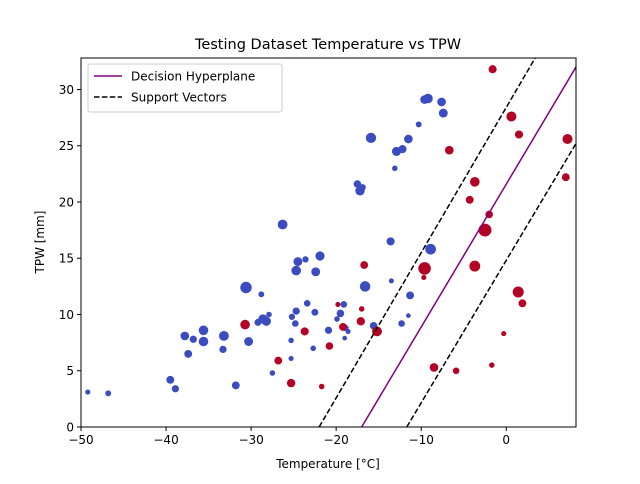  Describe the element at coordinates (70, 258) in the screenshot. I see `y-axis-ticks: 0 5 10 15 20 25 30` at that location.